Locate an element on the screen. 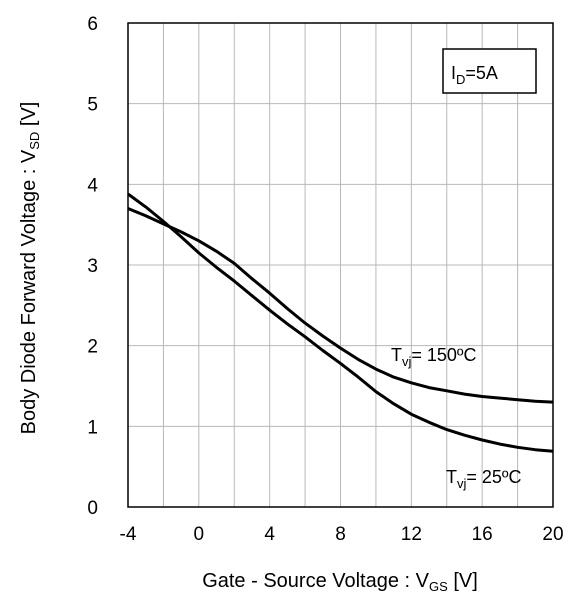  x-tick-label: 16 is located at coordinates (482, 534).